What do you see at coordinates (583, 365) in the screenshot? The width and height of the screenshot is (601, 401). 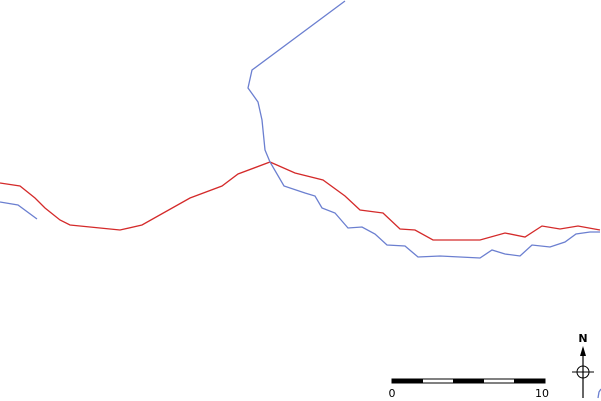 I see `north-arrow: N` at bounding box center [583, 365].